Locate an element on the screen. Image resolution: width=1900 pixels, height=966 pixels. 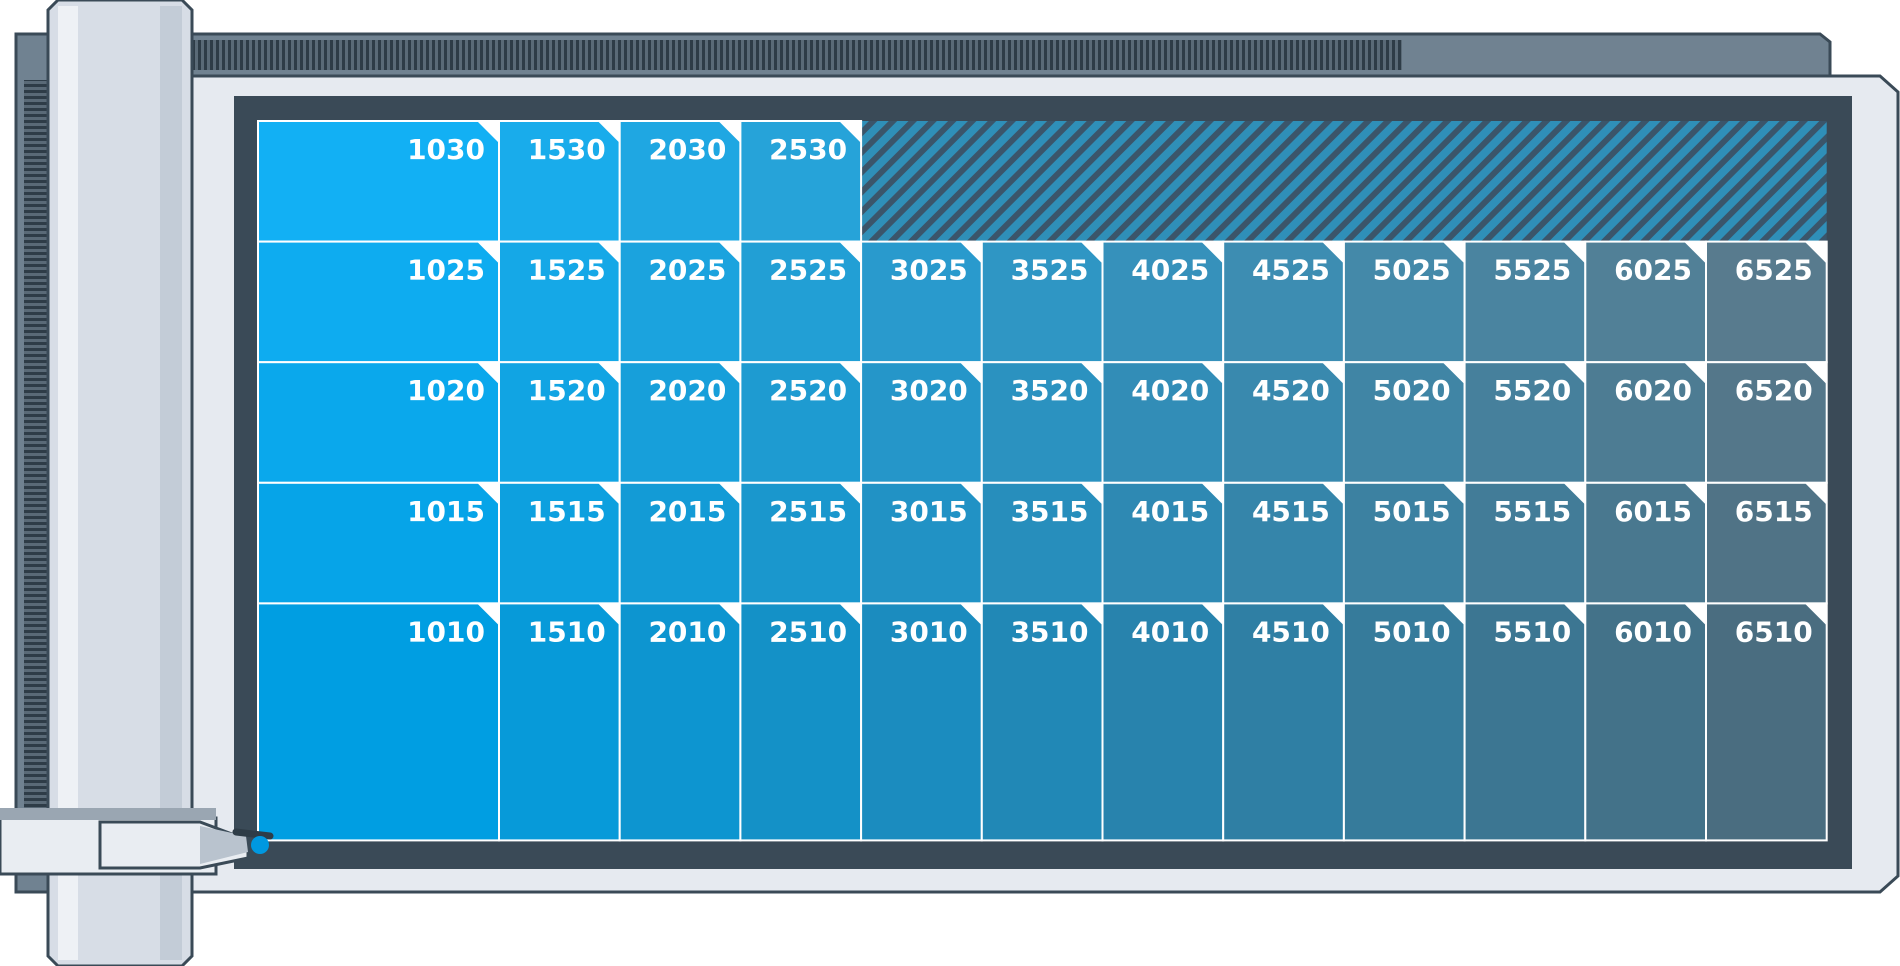
grid-cell-label: 4020 is located at coordinates (1170, 390).